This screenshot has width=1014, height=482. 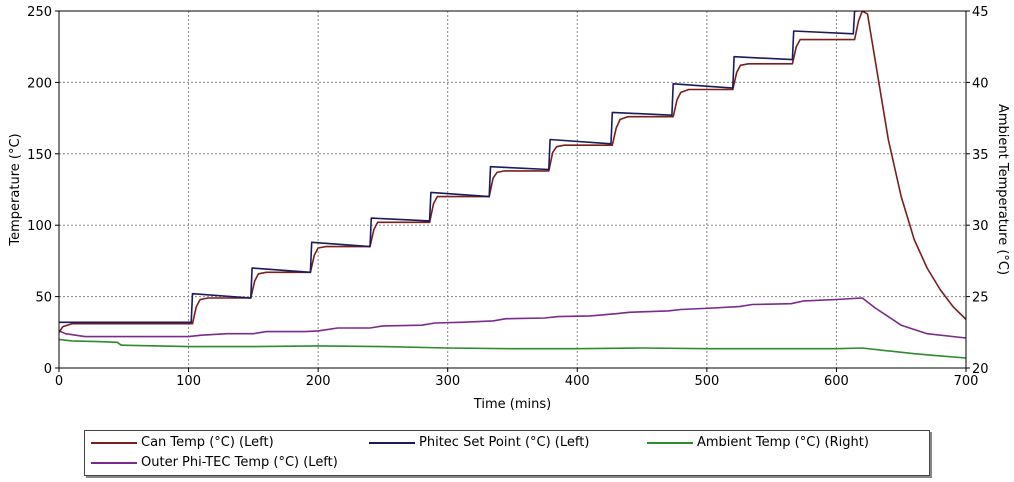 What do you see at coordinates (966, 381) in the screenshot?
I see `x-tick-label-700: 700` at bounding box center [966, 381].